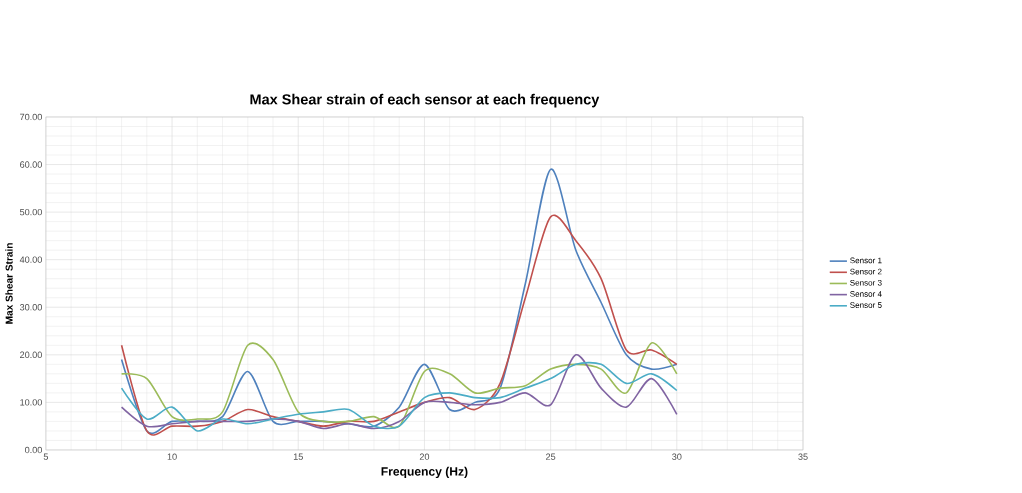 This screenshot has height=493, width=1022. I want to click on line-series, so click(399, 385).